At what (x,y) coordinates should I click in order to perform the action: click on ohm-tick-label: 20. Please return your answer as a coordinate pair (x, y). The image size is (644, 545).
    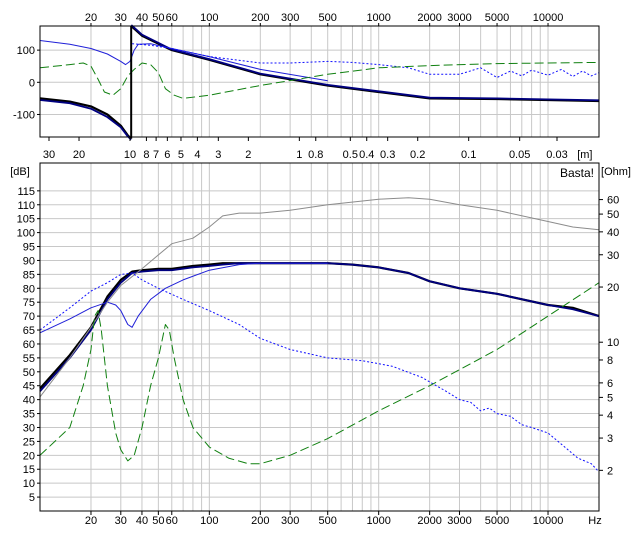
    Looking at the image, I should click on (613, 288).